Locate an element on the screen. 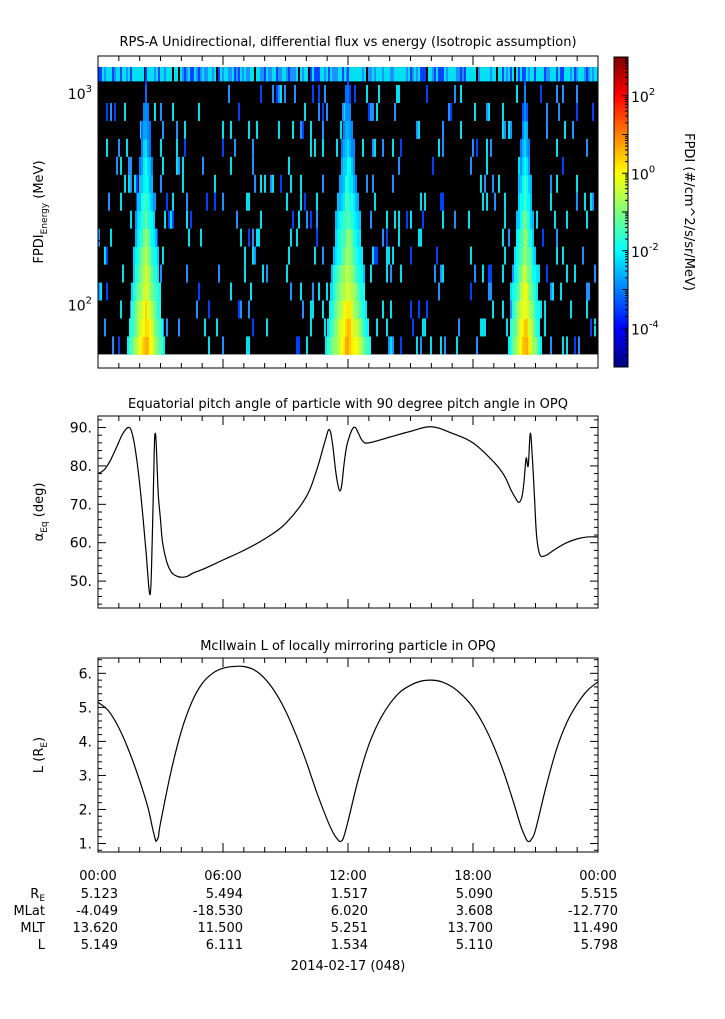  x-tick-label: 12:00 is located at coordinates (347, 876).